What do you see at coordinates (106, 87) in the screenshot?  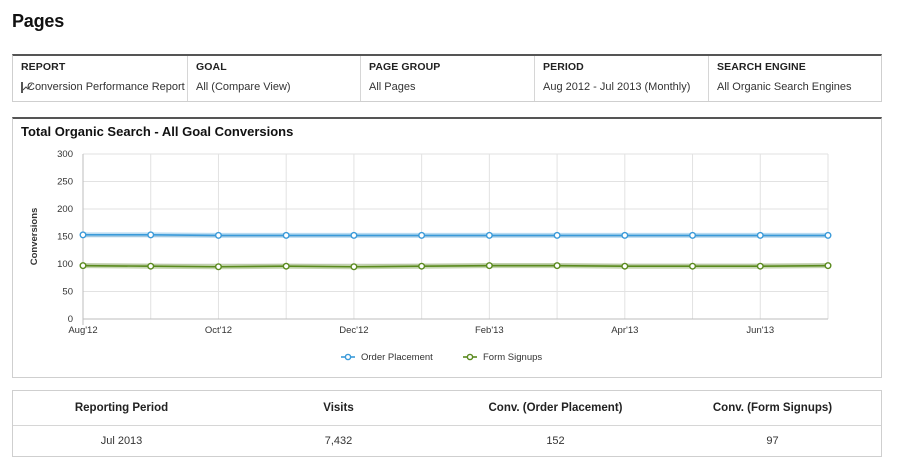 I see `filter-value: Conversion Performance Report` at bounding box center [106, 87].